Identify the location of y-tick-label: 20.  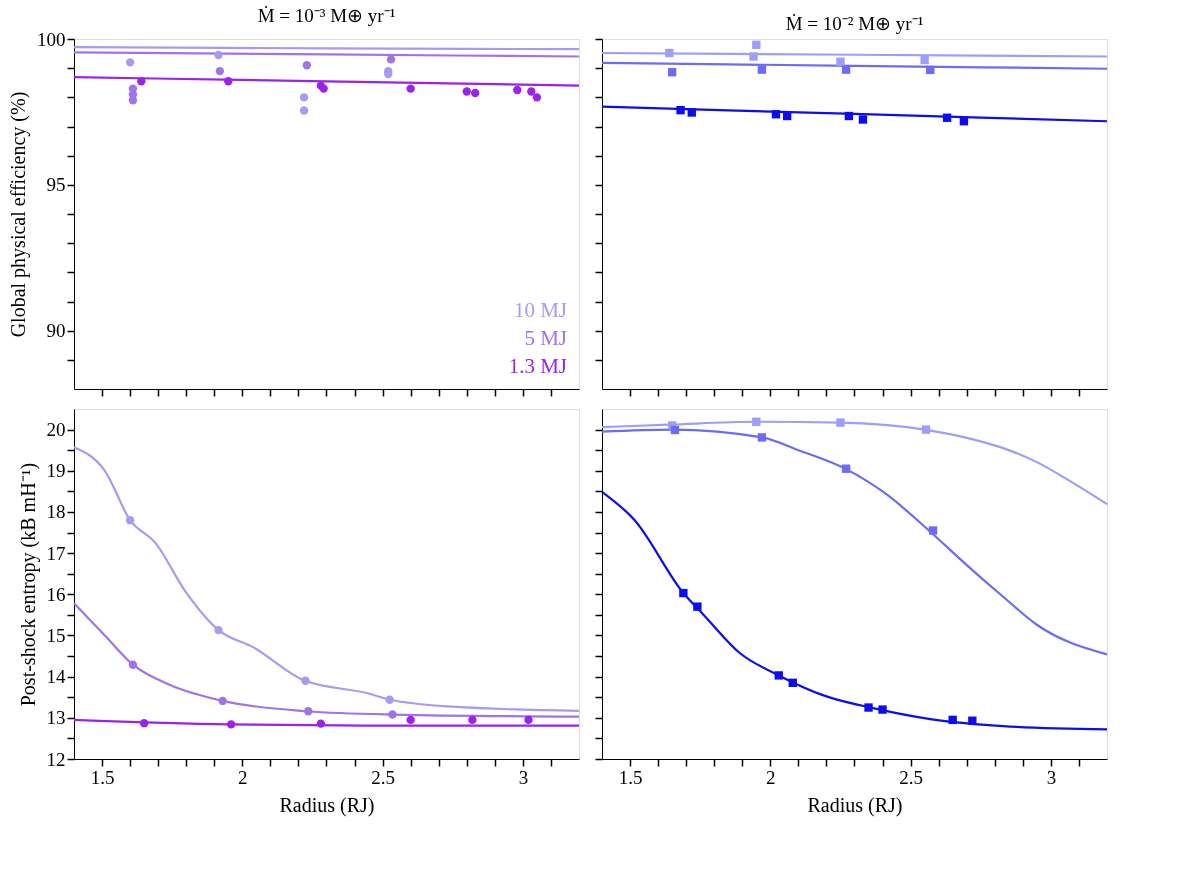
(56, 430).